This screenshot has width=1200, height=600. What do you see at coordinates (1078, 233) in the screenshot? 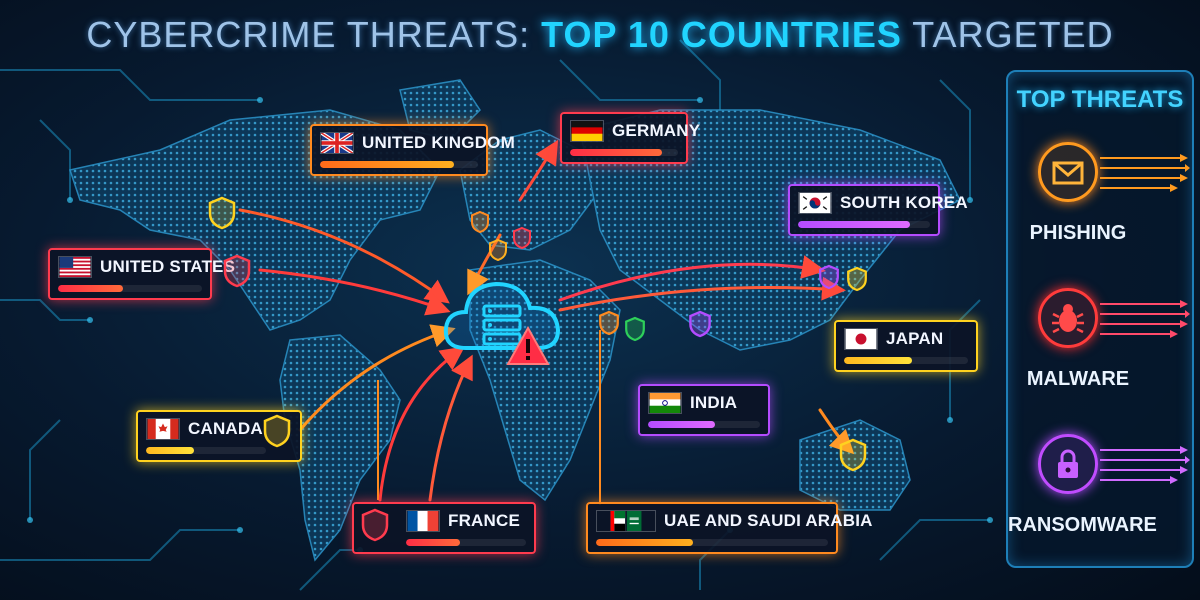
I see `threat-label: PHISHING` at bounding box center [1078, 233].